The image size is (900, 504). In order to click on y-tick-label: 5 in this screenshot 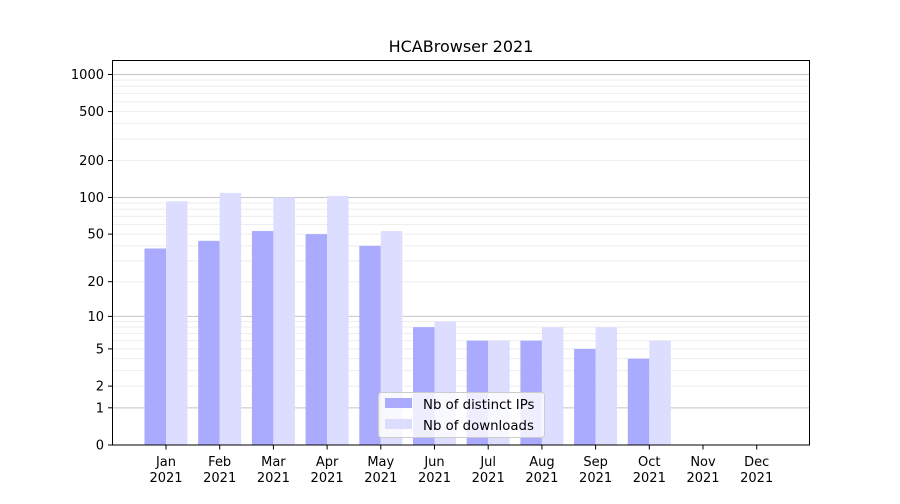, I will do `click(100, 349)`.